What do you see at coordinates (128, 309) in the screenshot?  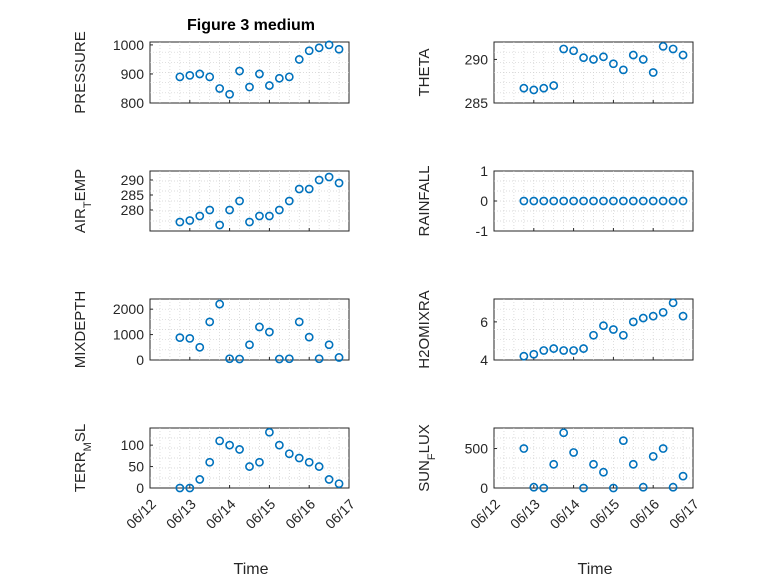 I see `y-tick-label: 2000` at bounding box center [128, 309].